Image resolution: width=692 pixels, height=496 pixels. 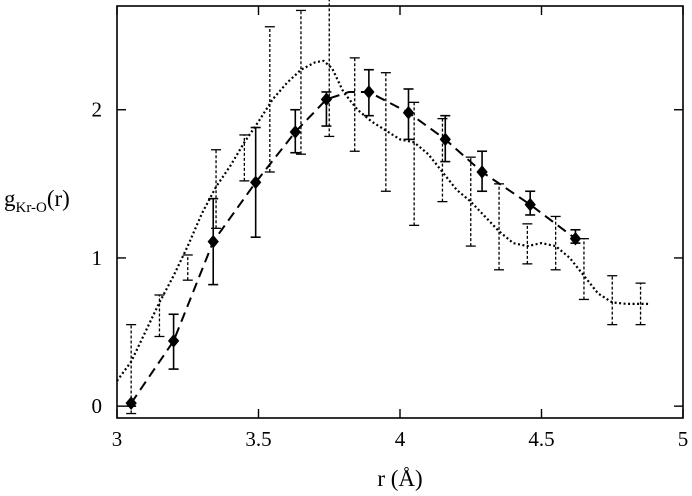 I want to click on x-axis-title: r (Å), so click(x=399, y=478).